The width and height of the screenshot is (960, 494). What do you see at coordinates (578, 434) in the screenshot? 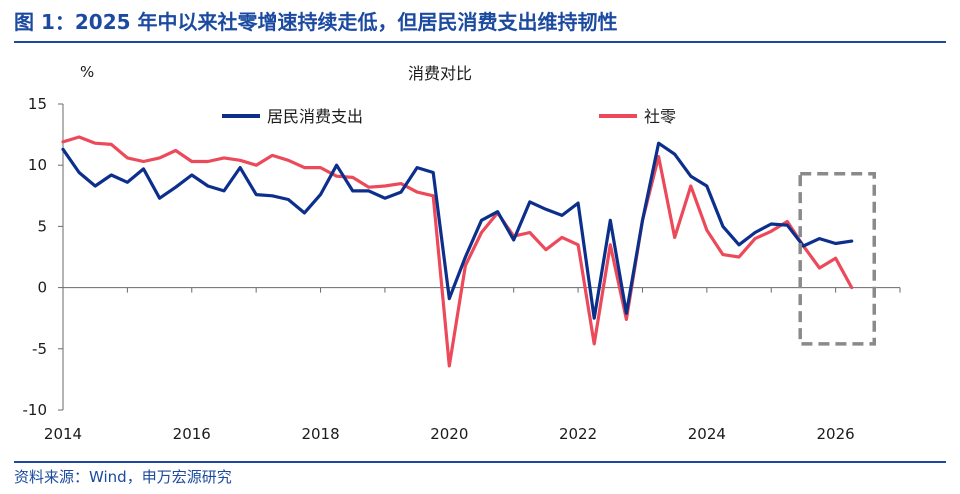
I see `x-tick-label: 2022` at bounding box center [578, 434].